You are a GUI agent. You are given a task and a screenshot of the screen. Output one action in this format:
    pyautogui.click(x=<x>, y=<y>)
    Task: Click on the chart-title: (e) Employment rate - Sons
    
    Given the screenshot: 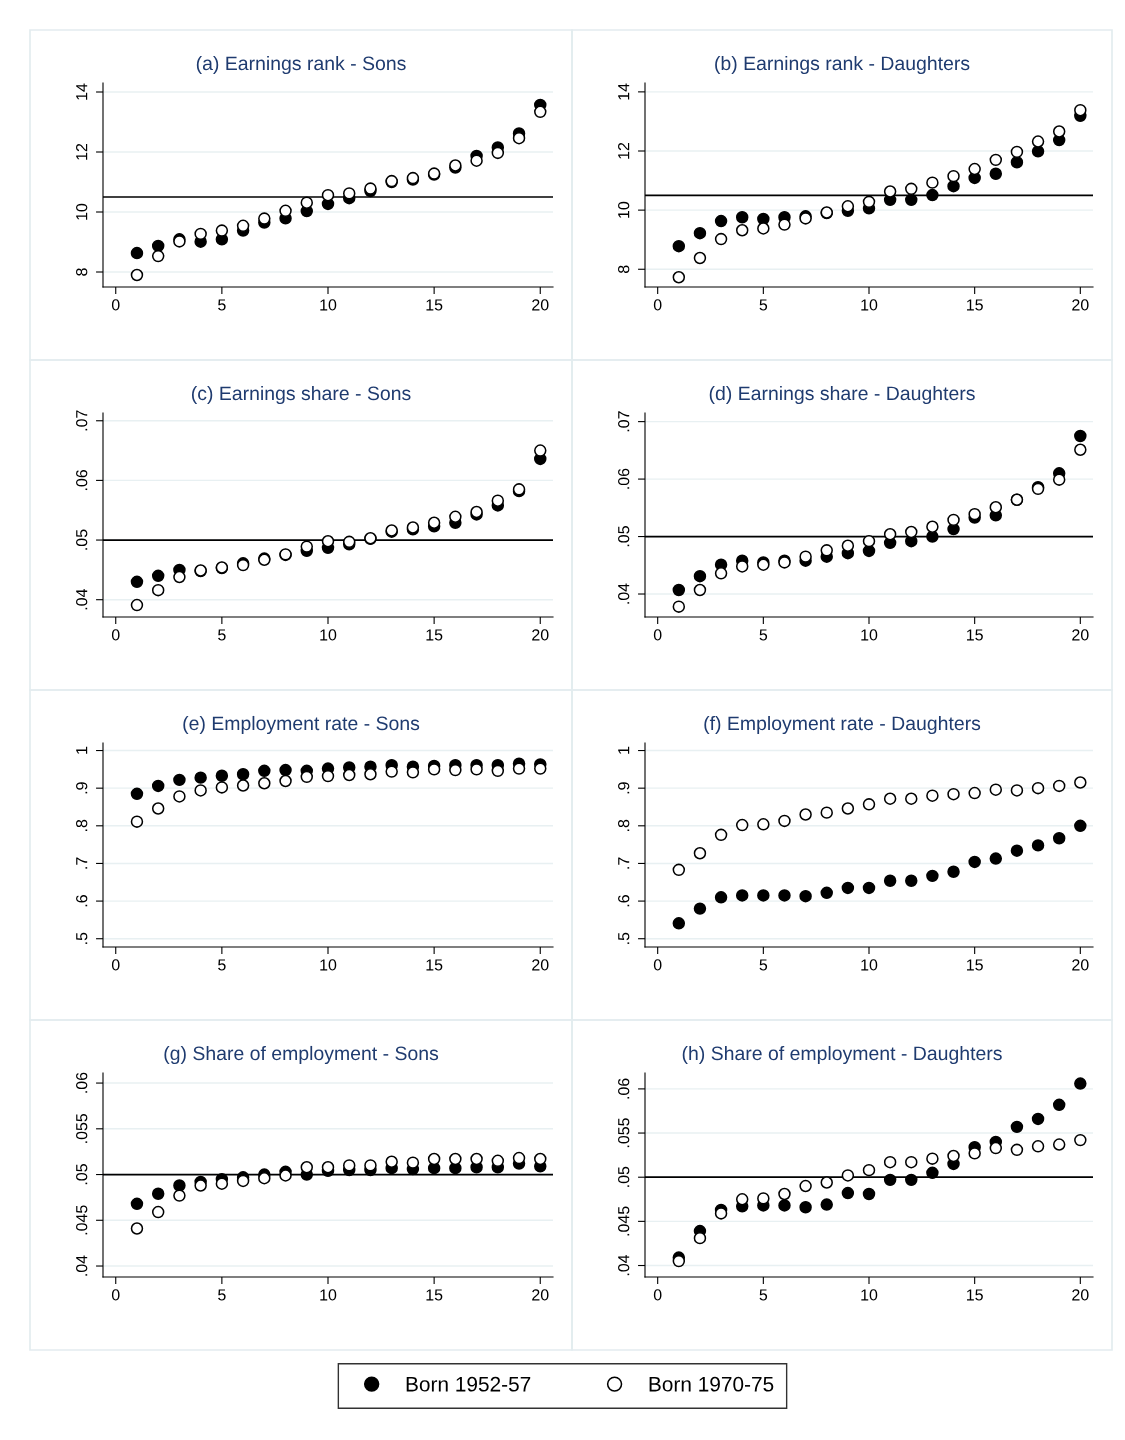 What is the action you would take?
    pyautogui.click(x=301, y=725)
    